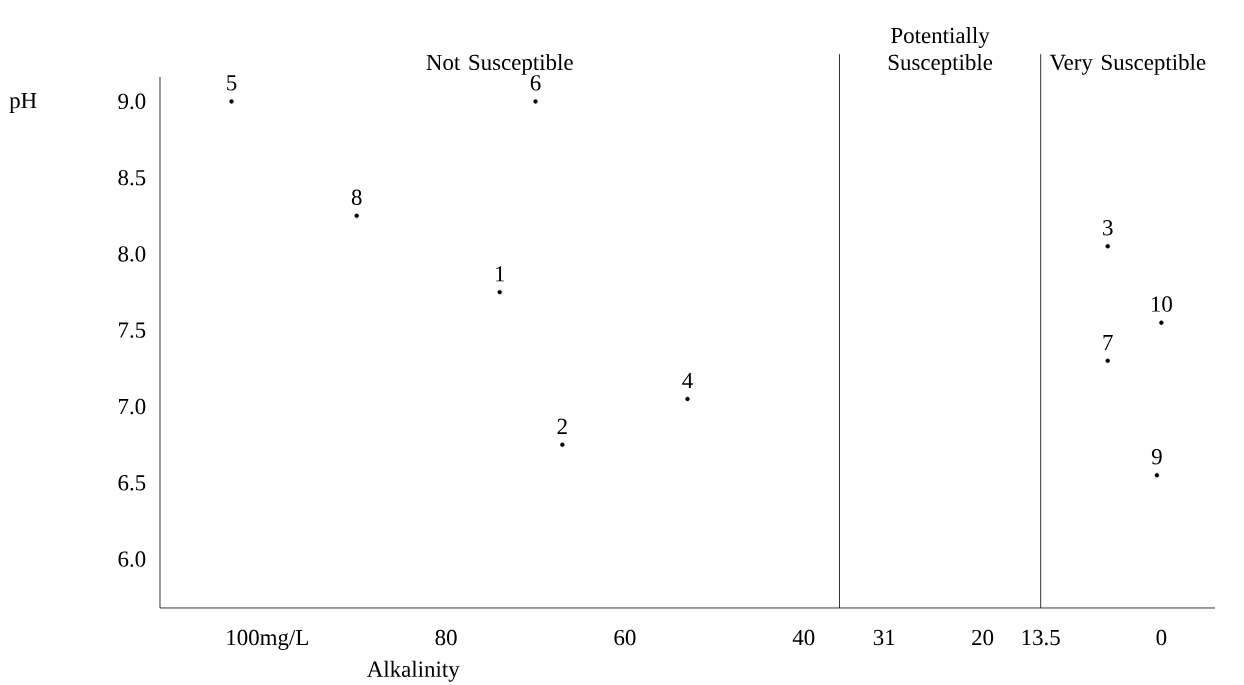  I want to click on y-tick-label: 6.0, so click(132, 559).